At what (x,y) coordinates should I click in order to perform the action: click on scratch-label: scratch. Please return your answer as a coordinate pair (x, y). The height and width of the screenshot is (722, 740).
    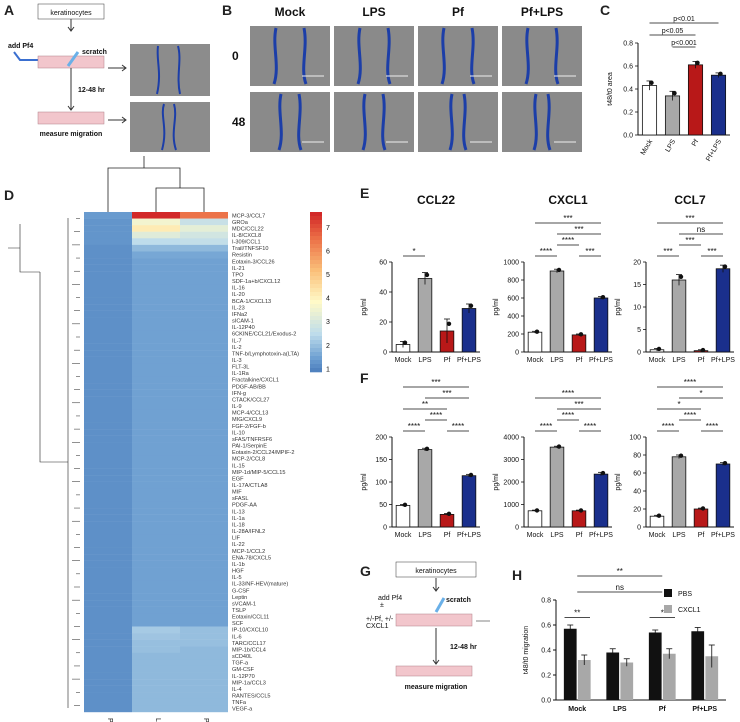
    Looking at the image, I should click on (94, 52).